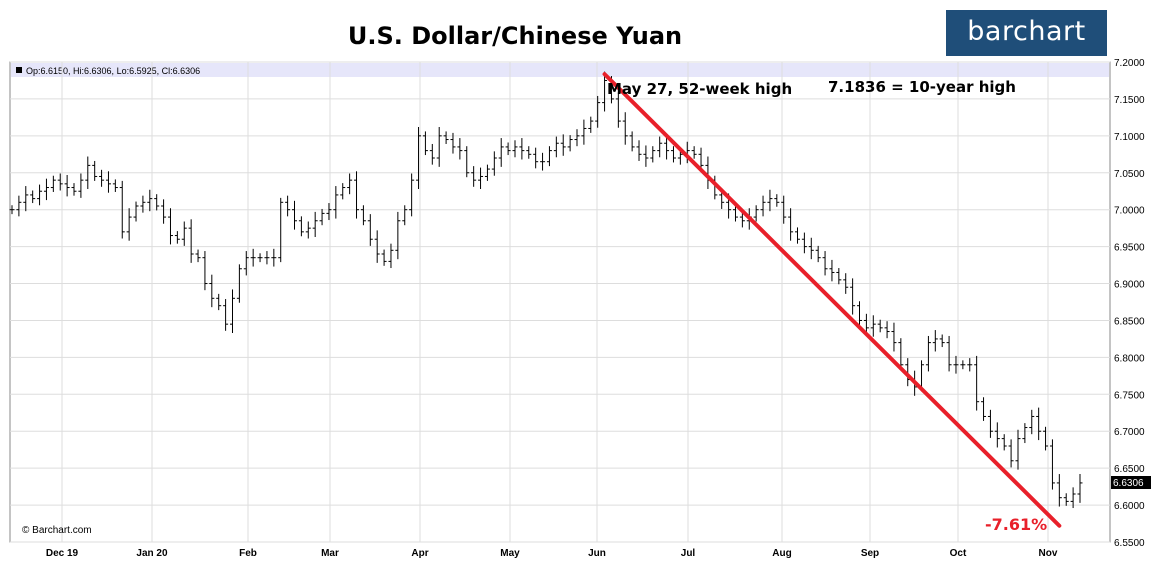 The image size is (1155, 573). I want to click on copyright: © Barchart.com, so click(57, 530).